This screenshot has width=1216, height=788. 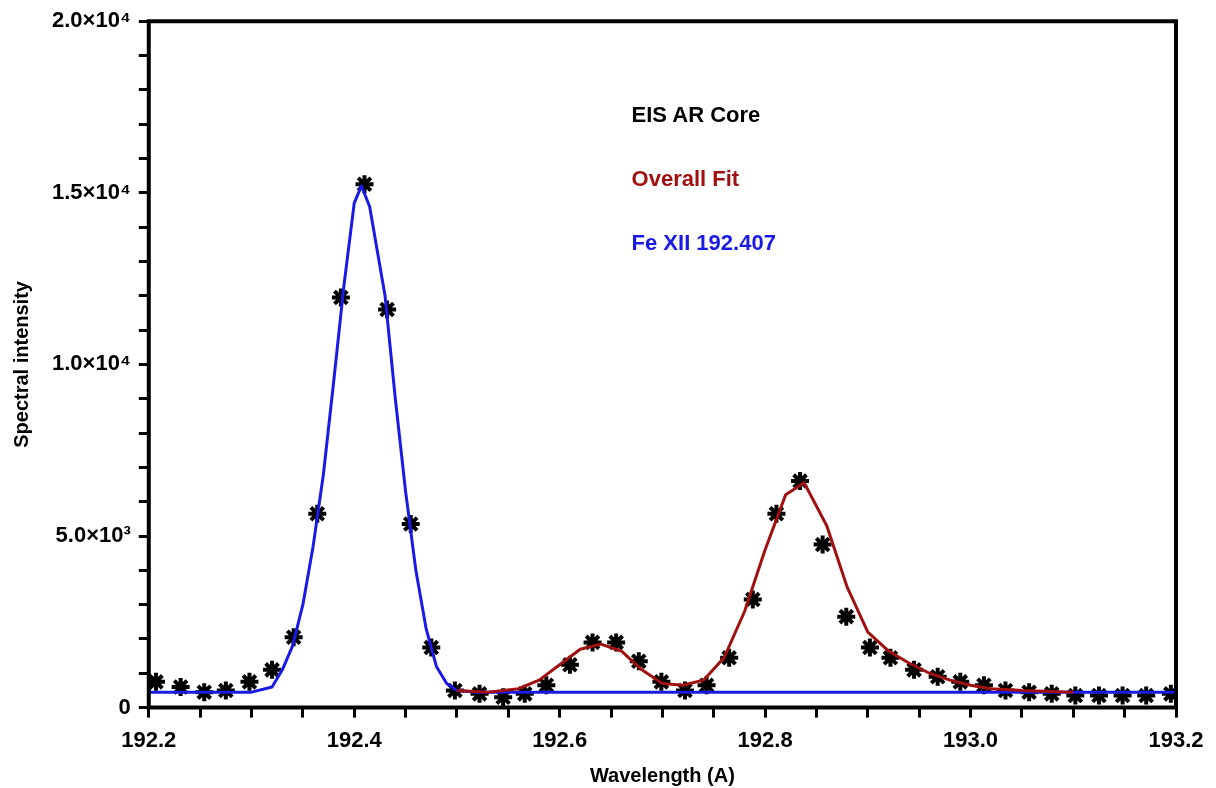 I want to click on y-tick-label: 2.0×10⁴, so click(x=91, y=20).